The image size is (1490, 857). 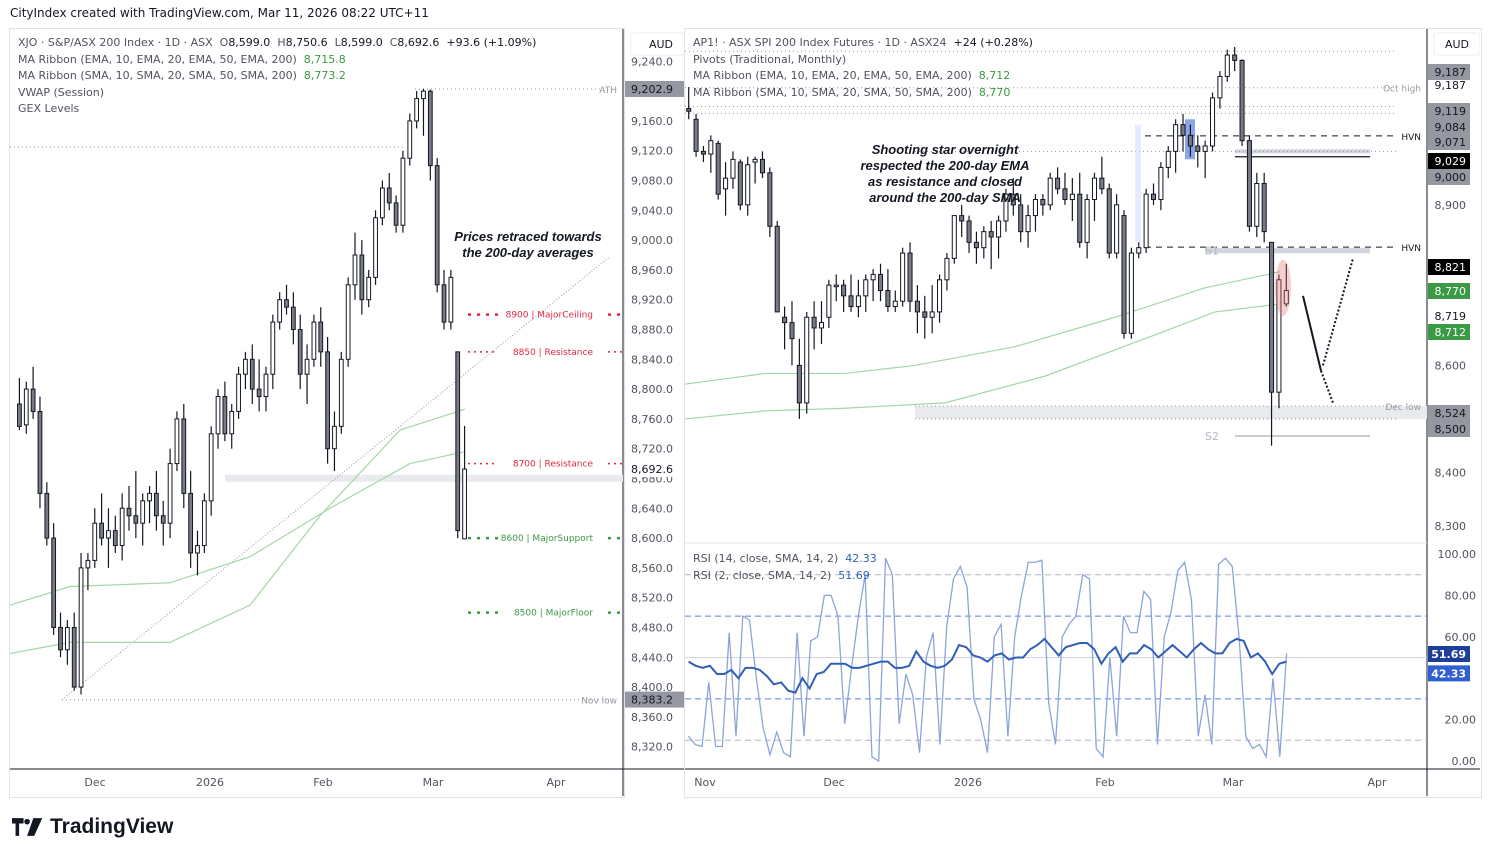 I want to click on level-label: HVN, so click(x=1411, y=138).